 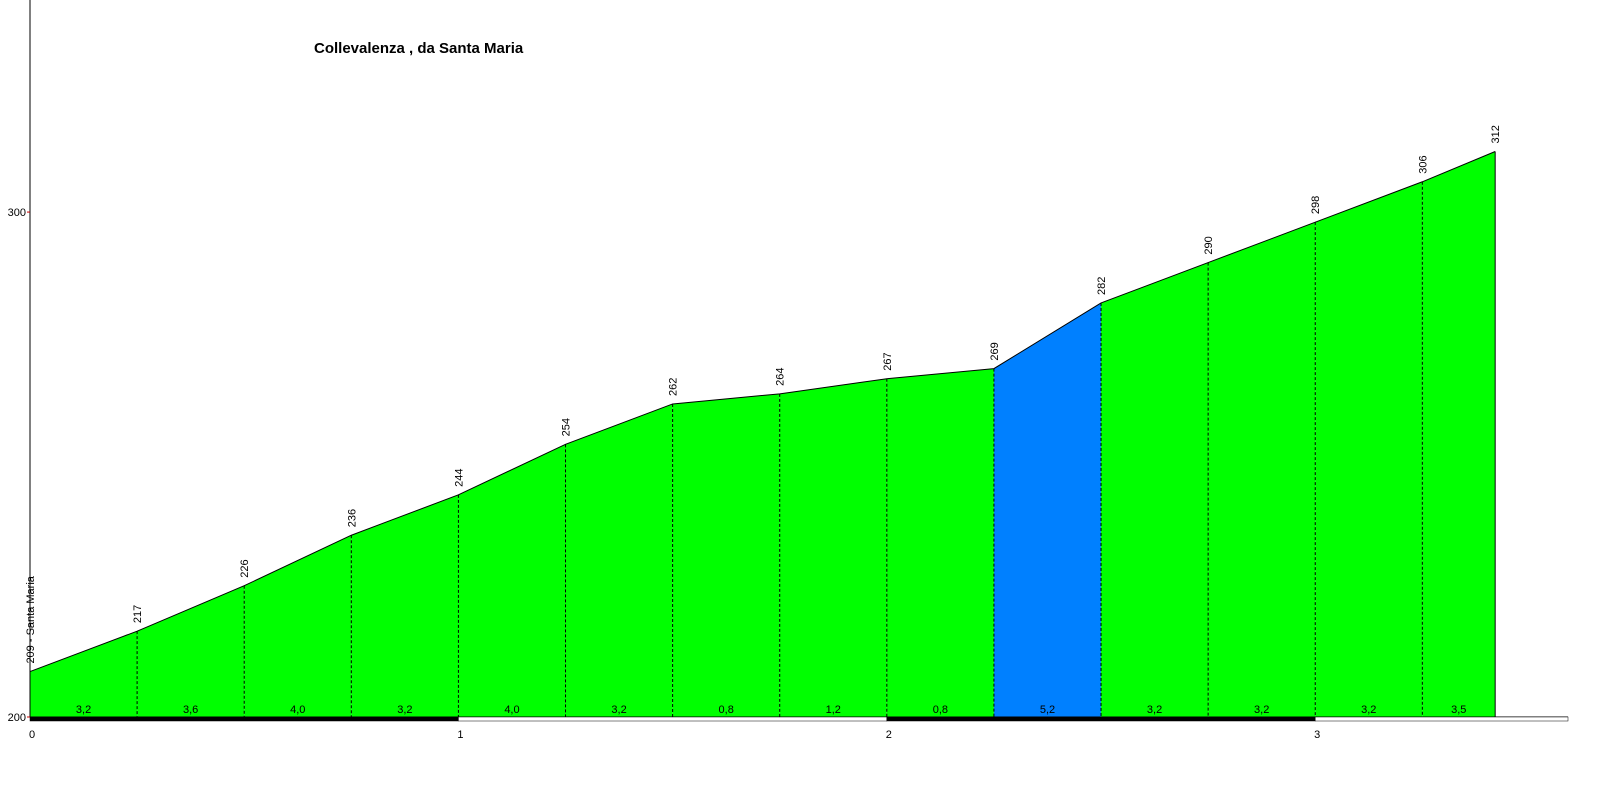 What do you see at coordinates (419, 48) in the screenshot?
I see `chart-title: Collevalenza , da Santa Maria` at bounding box center [419, 48].